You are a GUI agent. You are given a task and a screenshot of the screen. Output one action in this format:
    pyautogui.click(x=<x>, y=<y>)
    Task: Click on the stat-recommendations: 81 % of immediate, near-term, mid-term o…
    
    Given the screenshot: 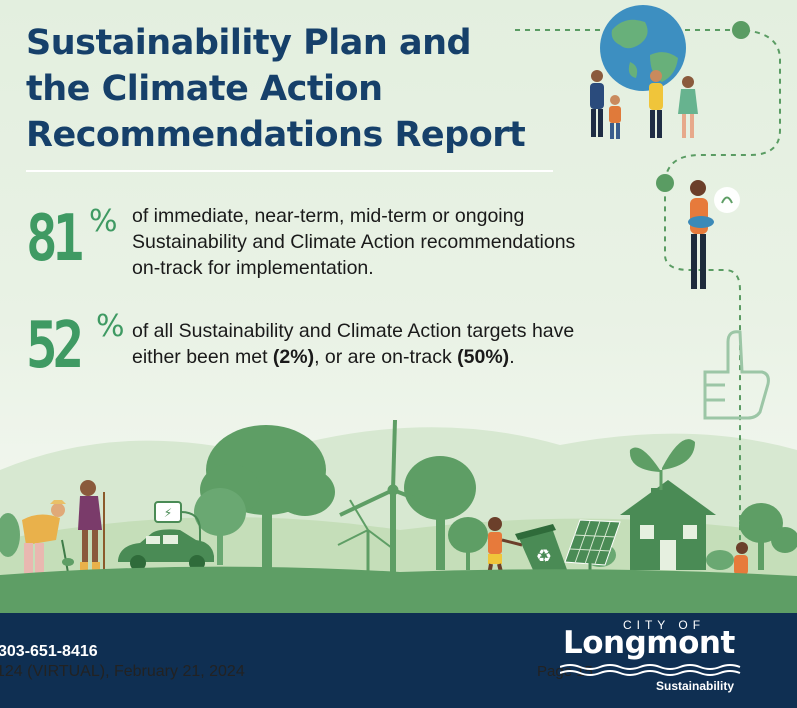 What is the action you would take?
    pyautogui.click(x=356, y=243)
    